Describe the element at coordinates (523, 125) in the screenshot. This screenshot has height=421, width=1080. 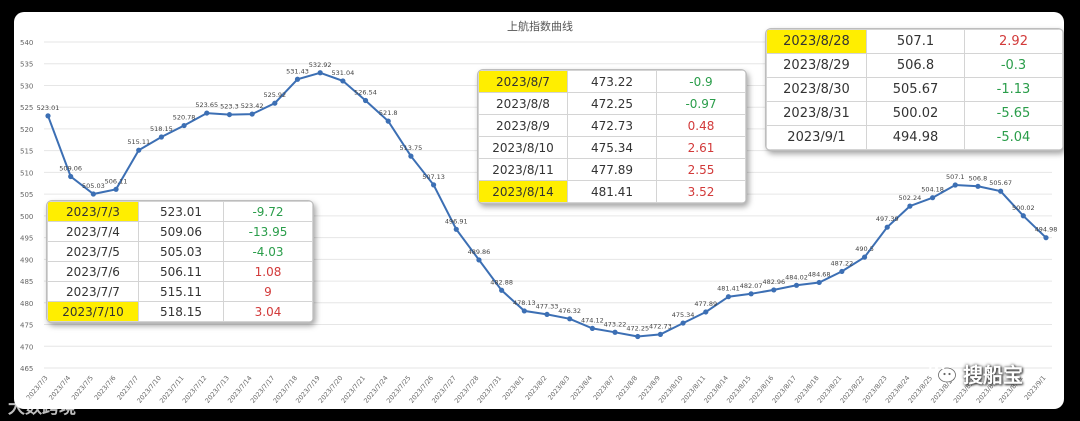
I see `date-cell: 2023/8/9` at that location.